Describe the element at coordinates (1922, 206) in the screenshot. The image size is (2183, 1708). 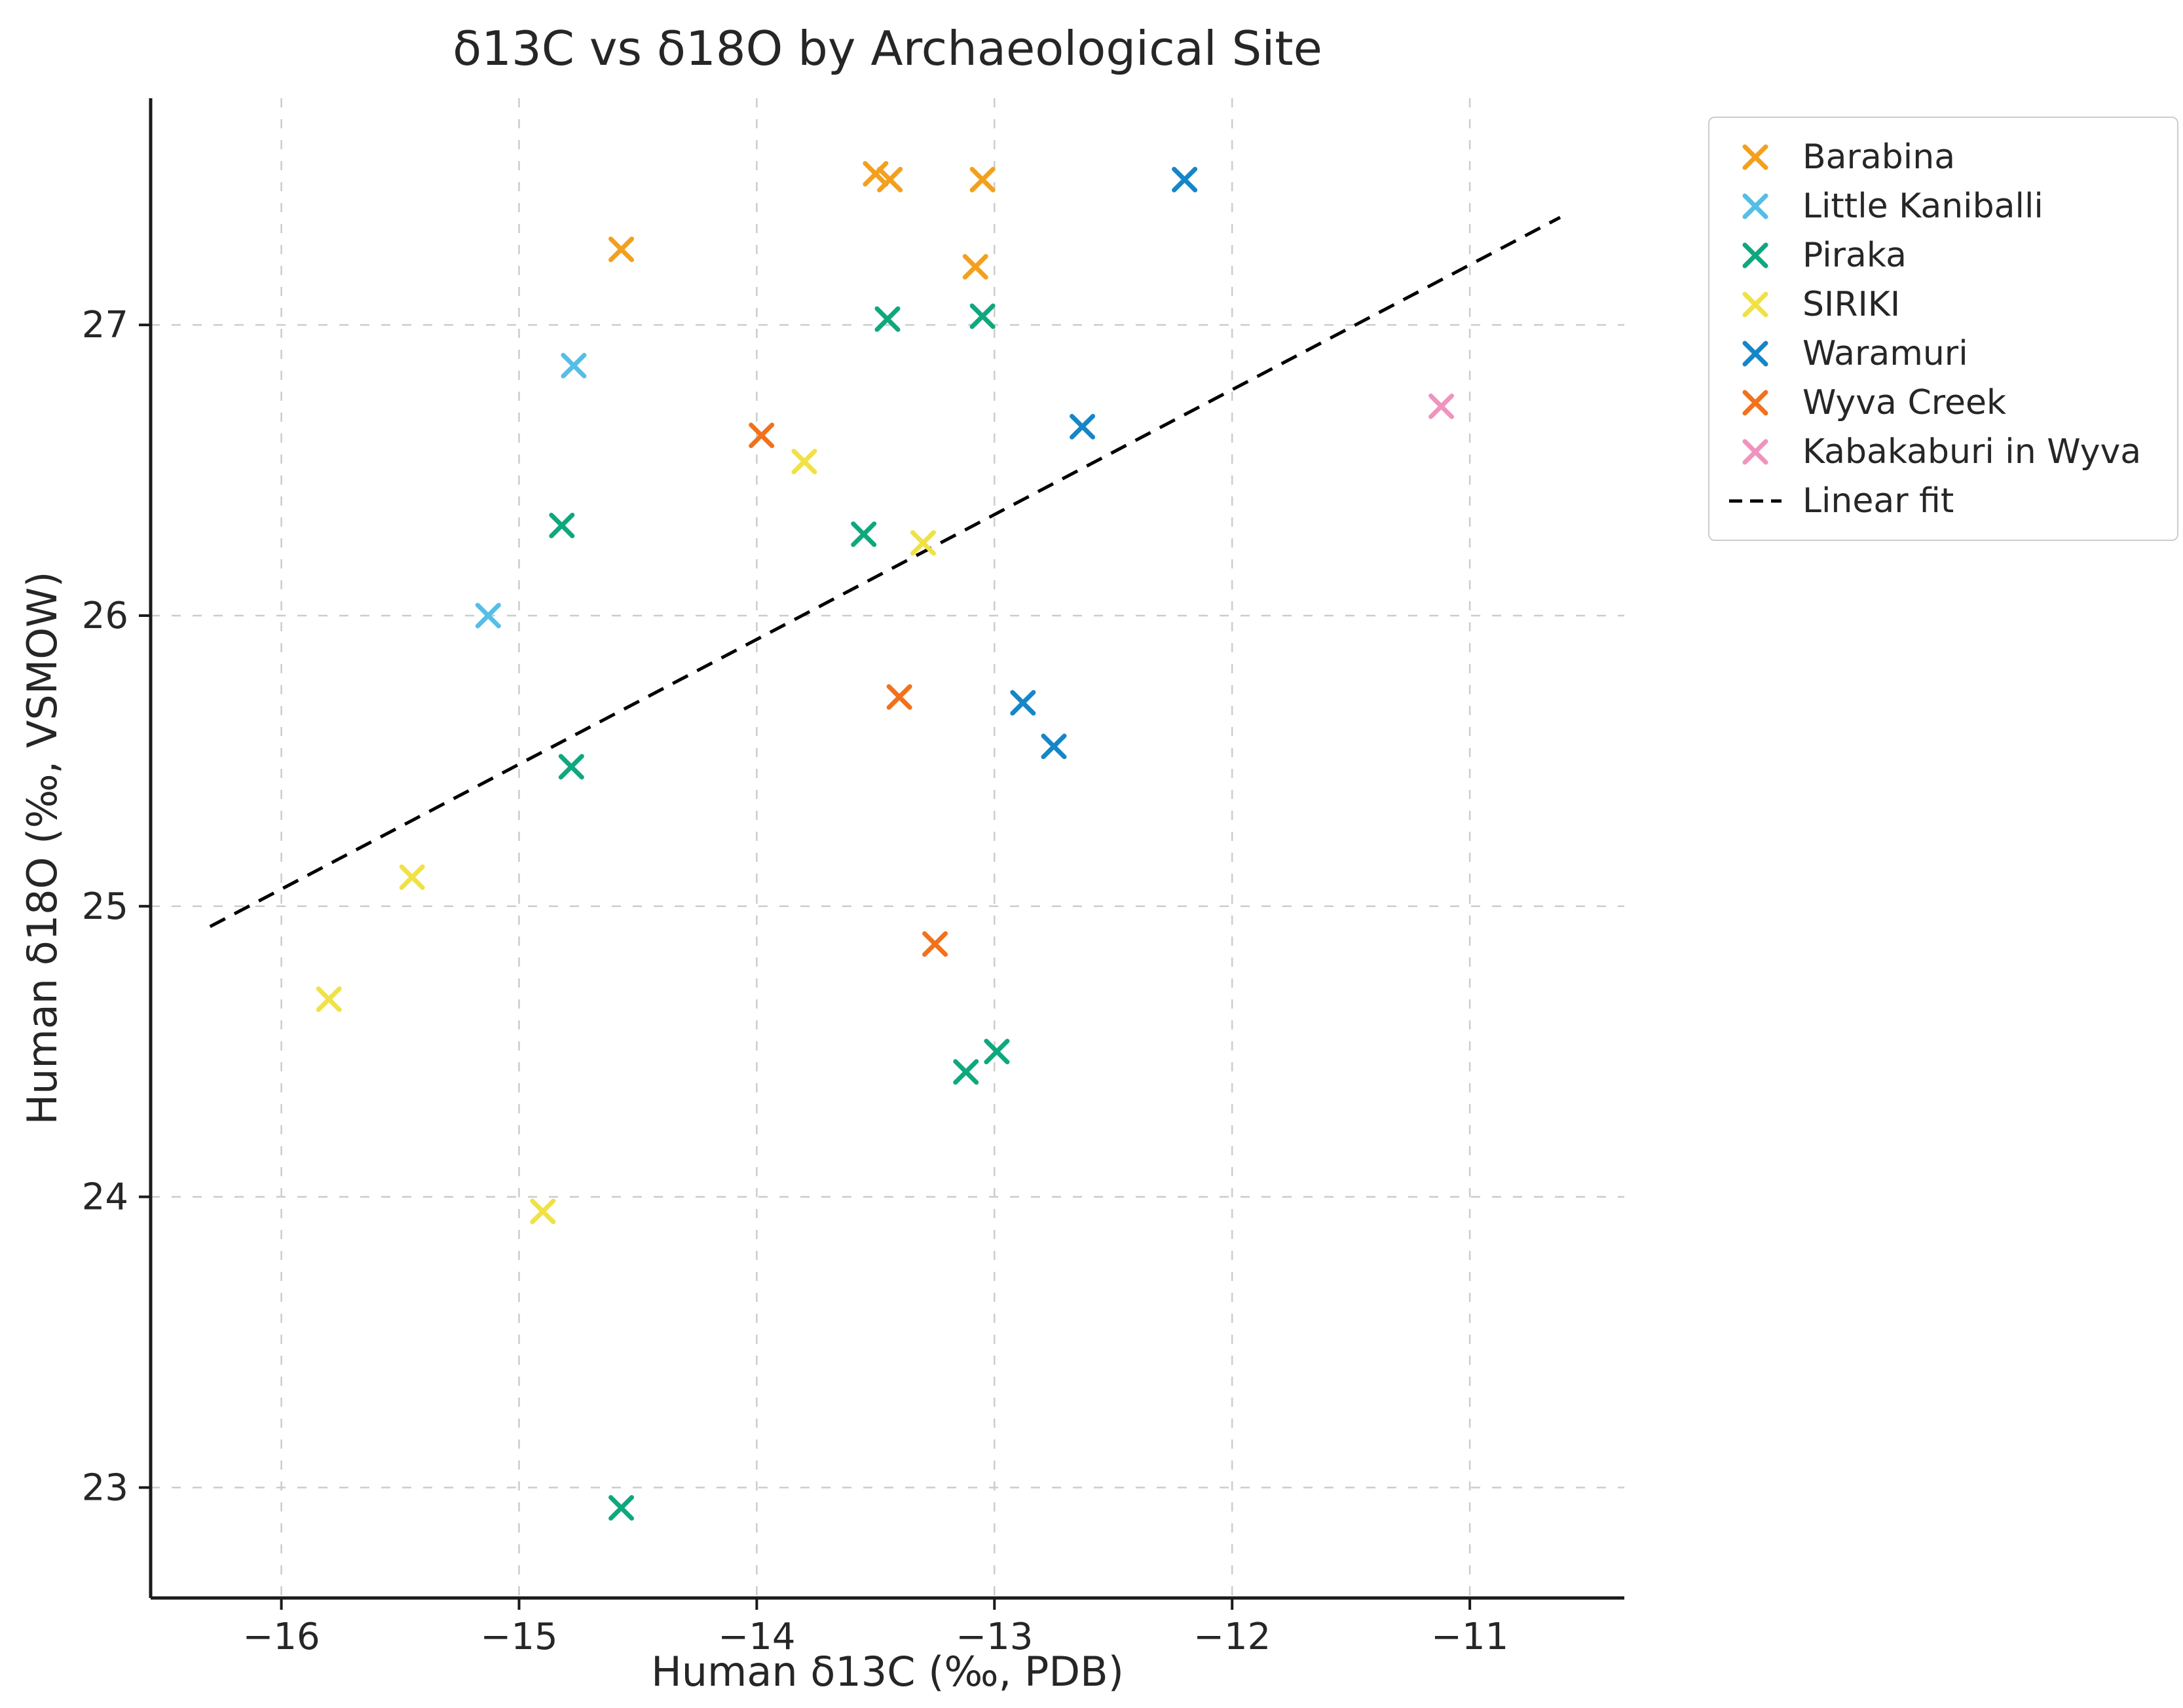
I see `legend-label: Little Kaniballi` at that location.